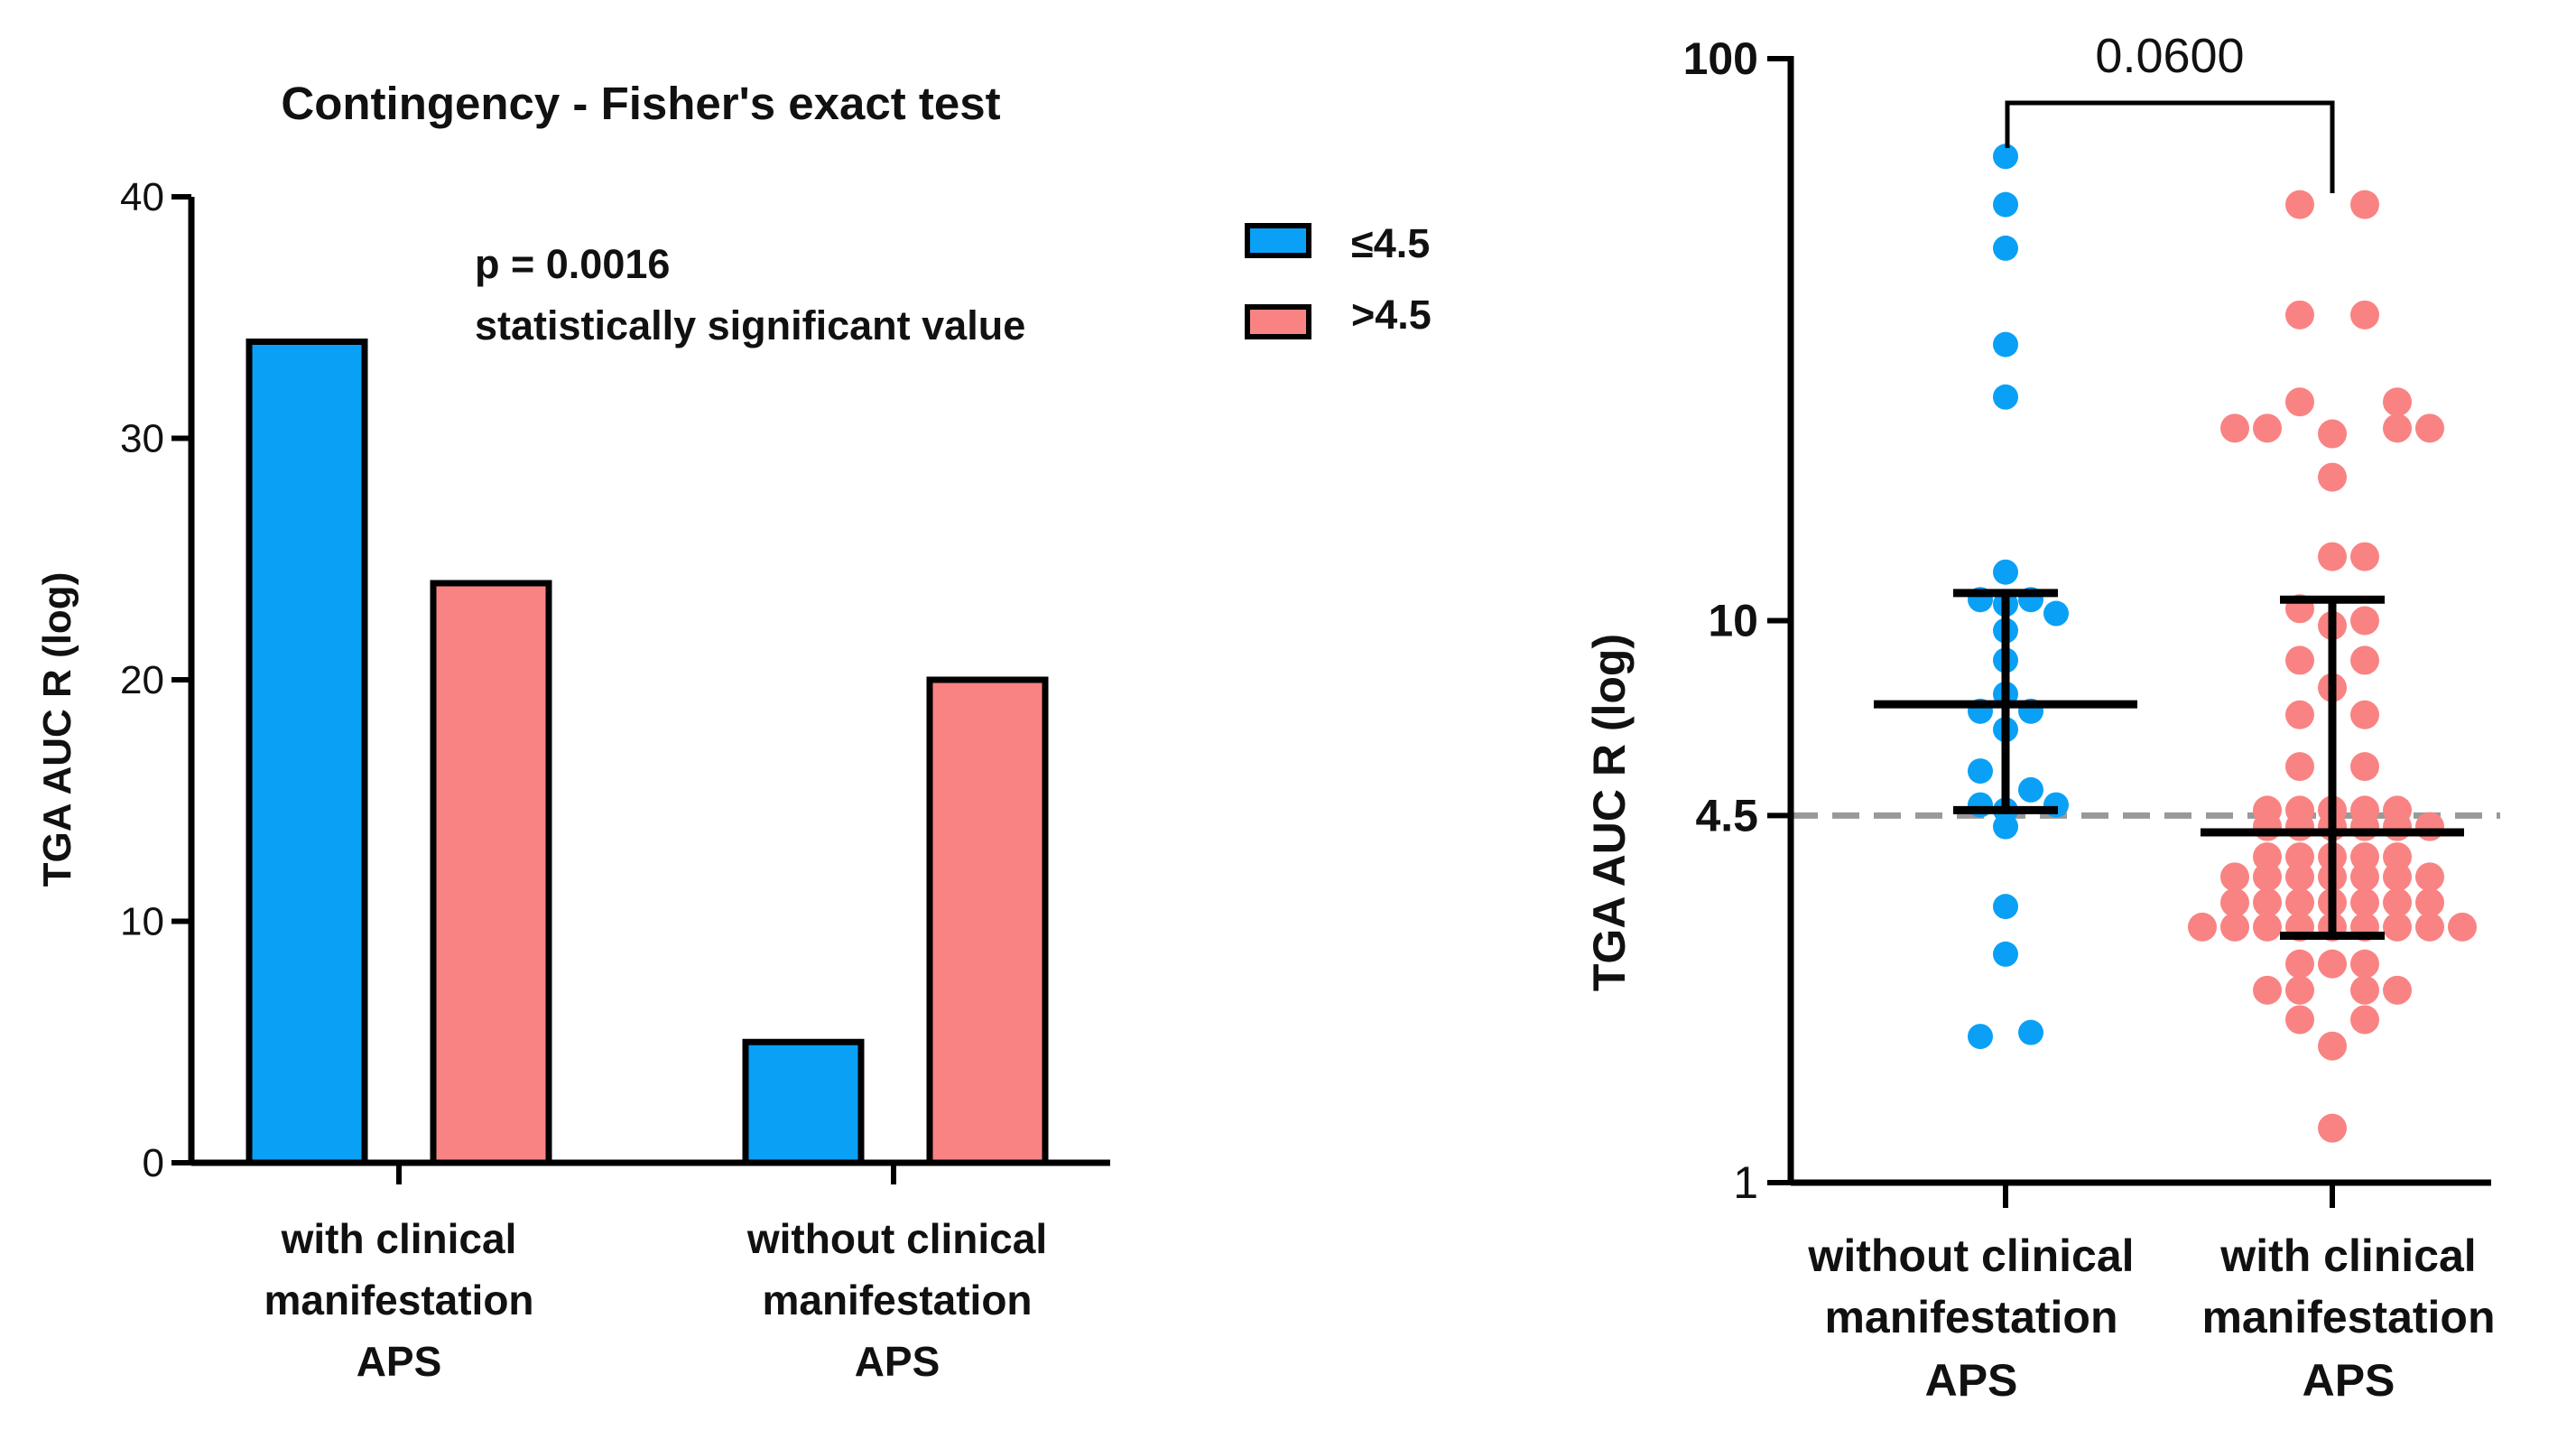 This screenshot has height=1430, width=2576. I want to click on dot-plot-y-axis-label: TGA AUC R (log), so click(1609, 812).